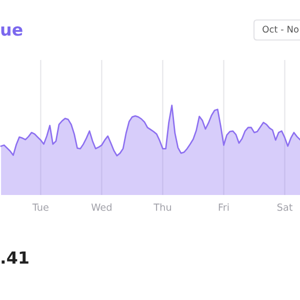 Image resolution: width=300 pixels, height=300 pixels. Describe the element at coordinates (284, 207) in the screenshot. I see `x-tick-label: Sat` at that location.